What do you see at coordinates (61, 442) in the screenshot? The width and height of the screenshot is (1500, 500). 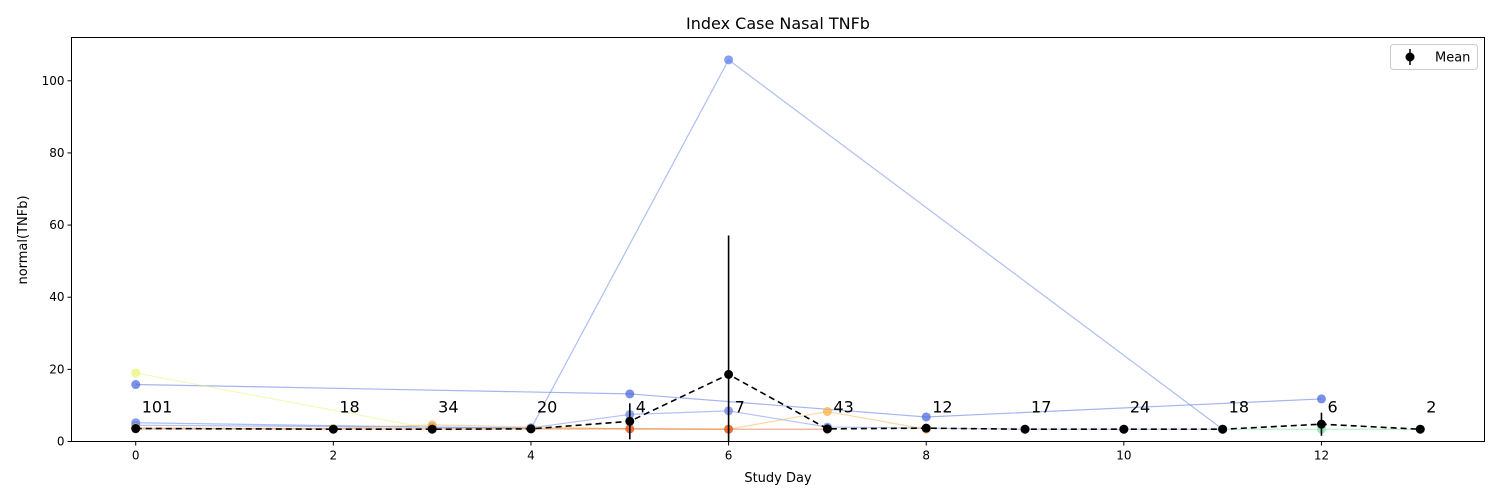 I see `y-tick-label: 0` at bounding box center [61, 442].